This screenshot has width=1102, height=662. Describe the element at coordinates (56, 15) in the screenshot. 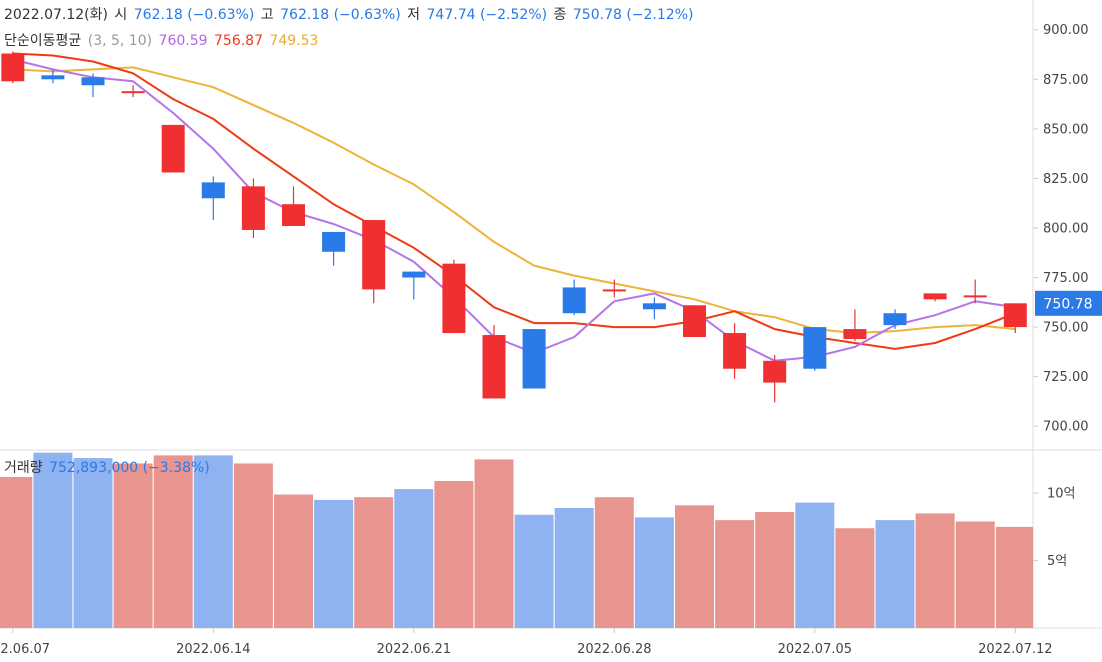

I see `header-date: 2022.07.12(화)` at that location.